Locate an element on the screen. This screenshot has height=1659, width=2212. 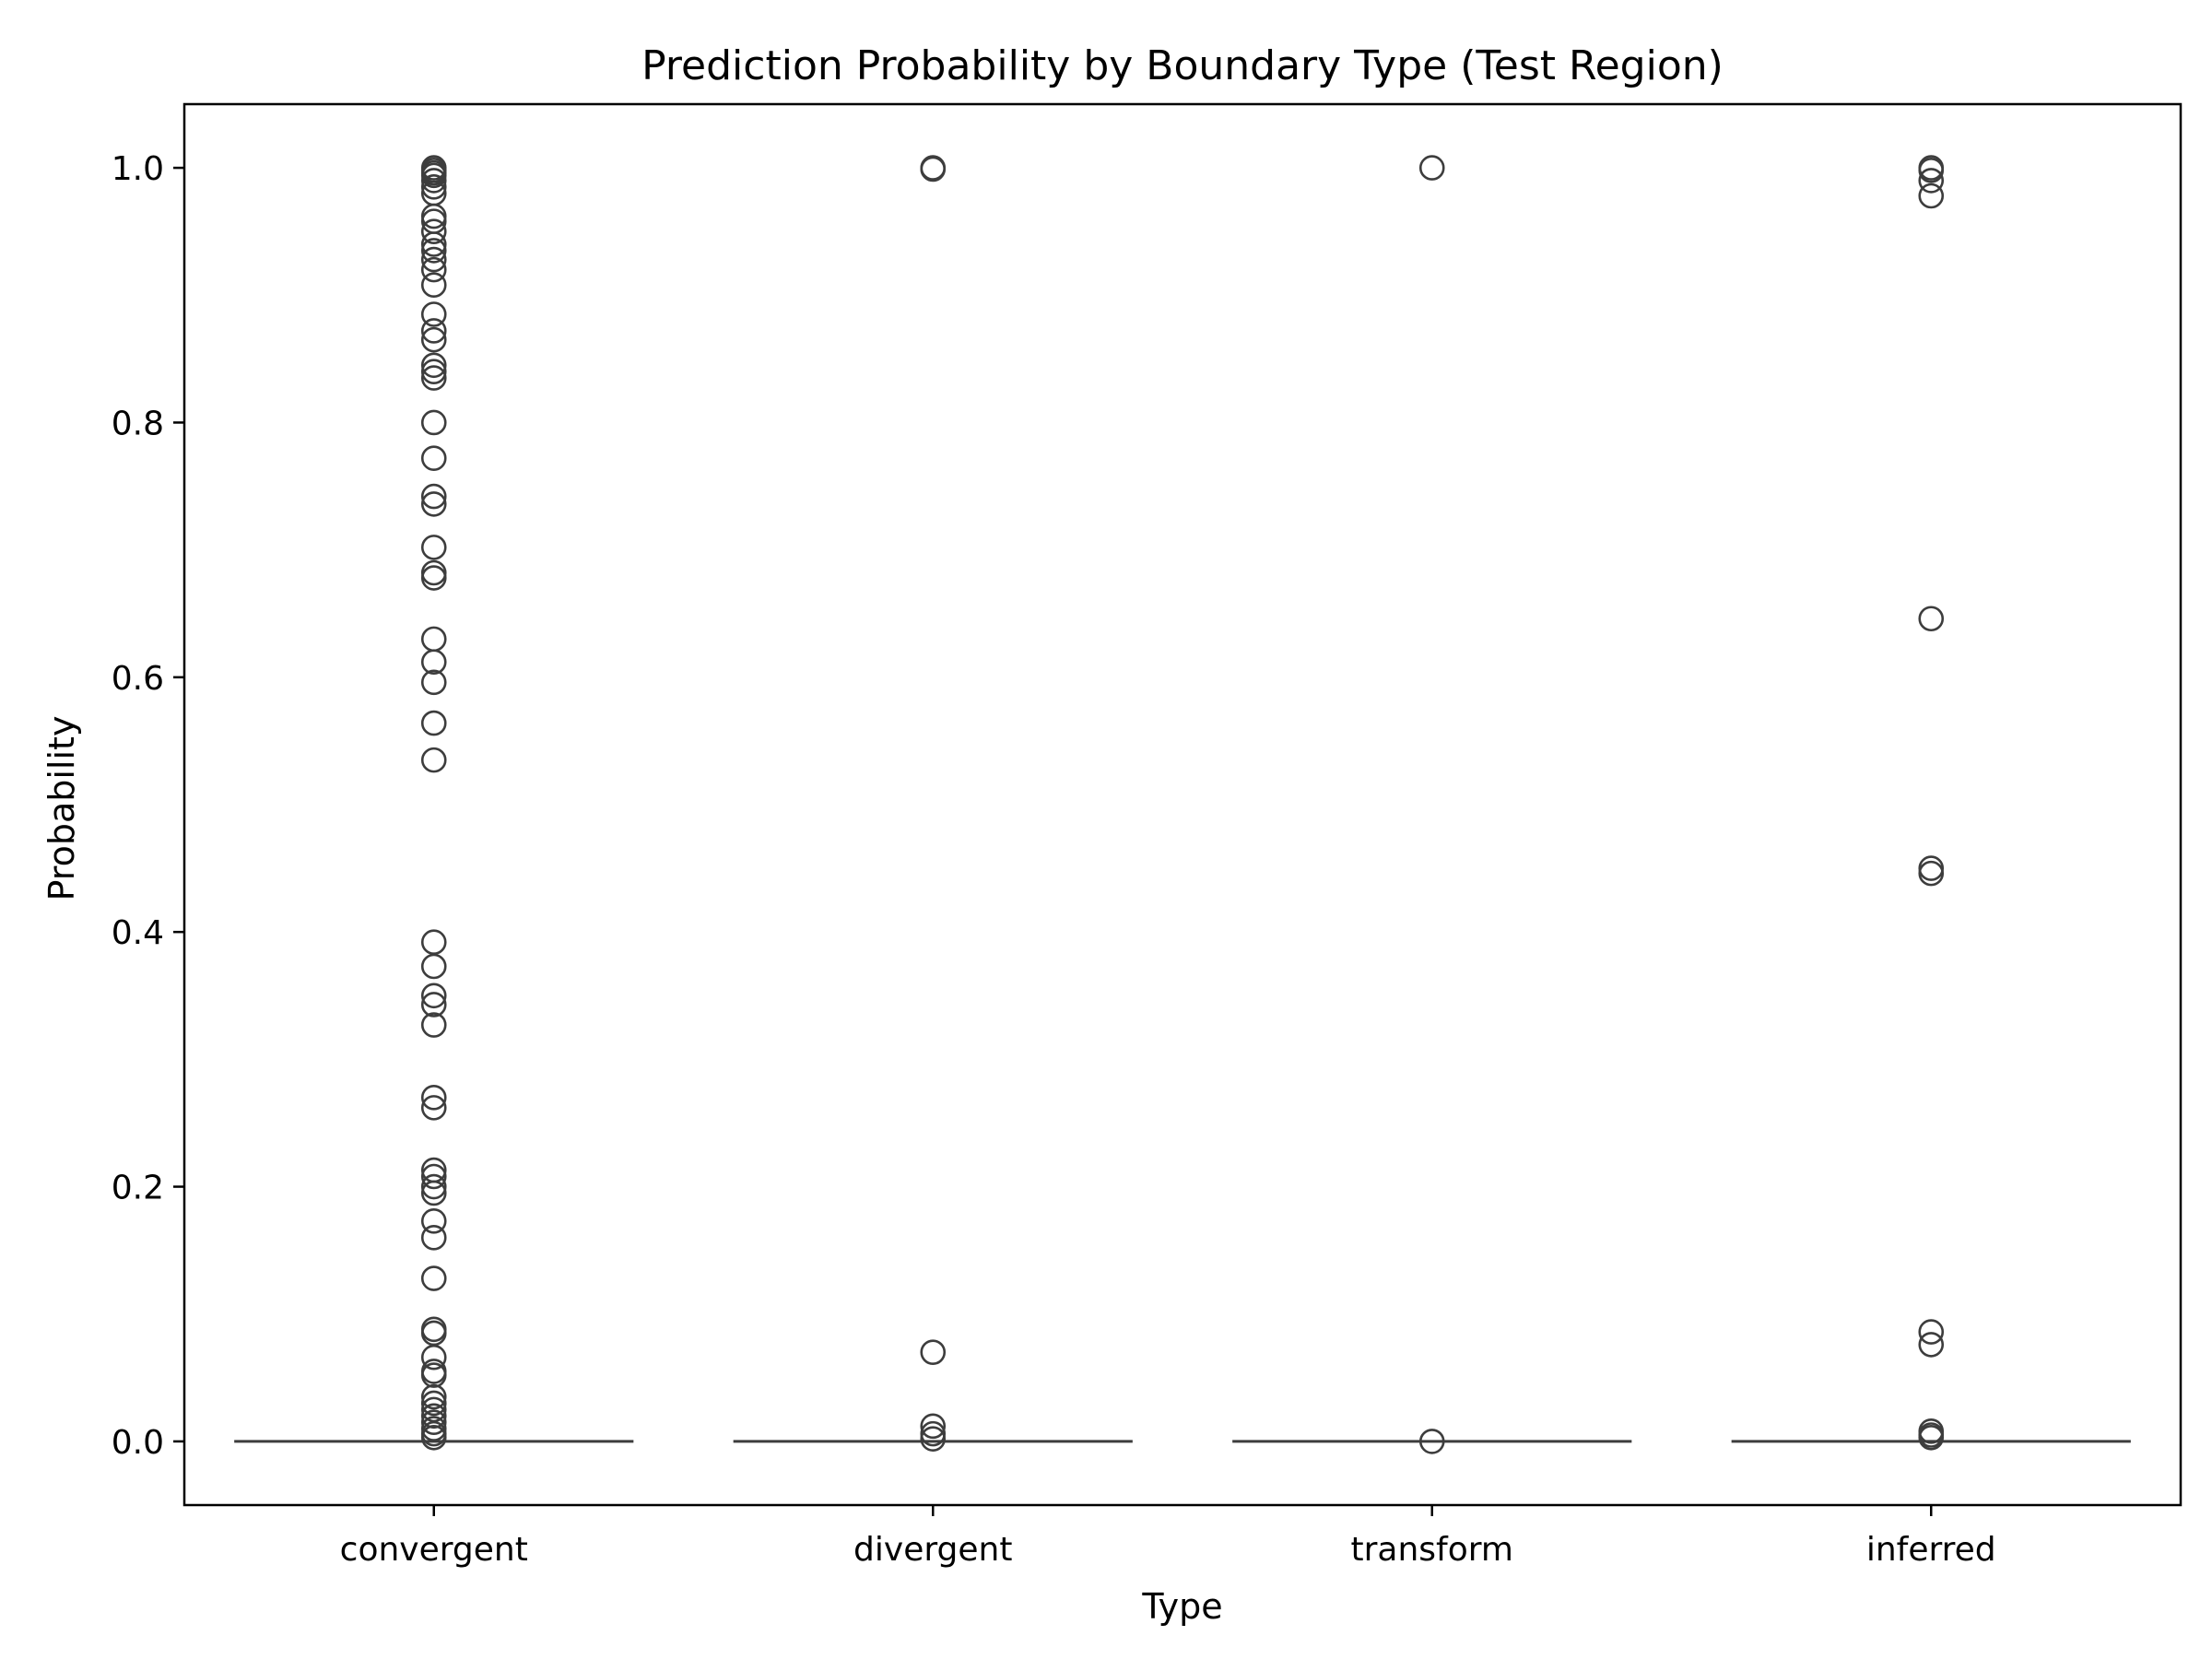
y-tick-label: 0.2 is located at coordinates (138, 1188).